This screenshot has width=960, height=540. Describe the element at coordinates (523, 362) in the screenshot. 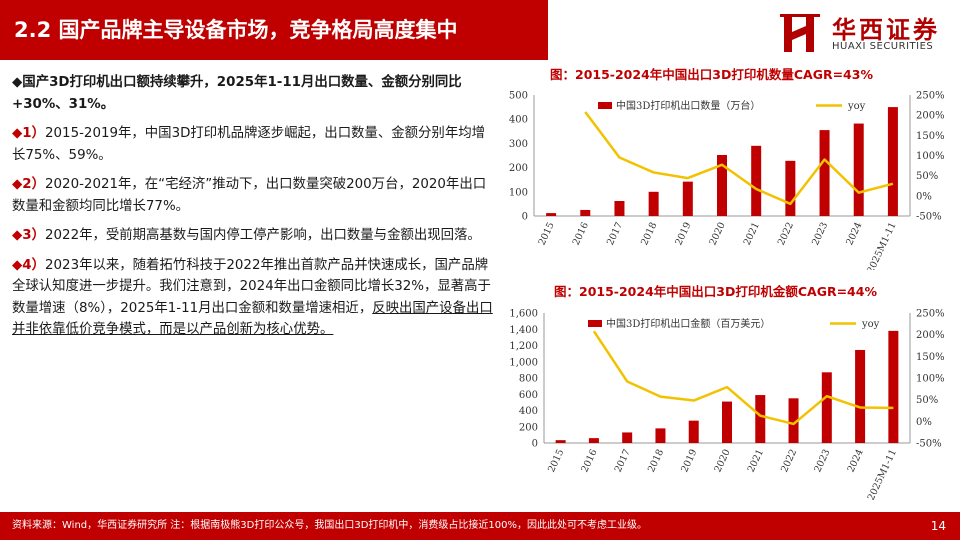

I see `y-tick-left-label: 1,000` at that location.